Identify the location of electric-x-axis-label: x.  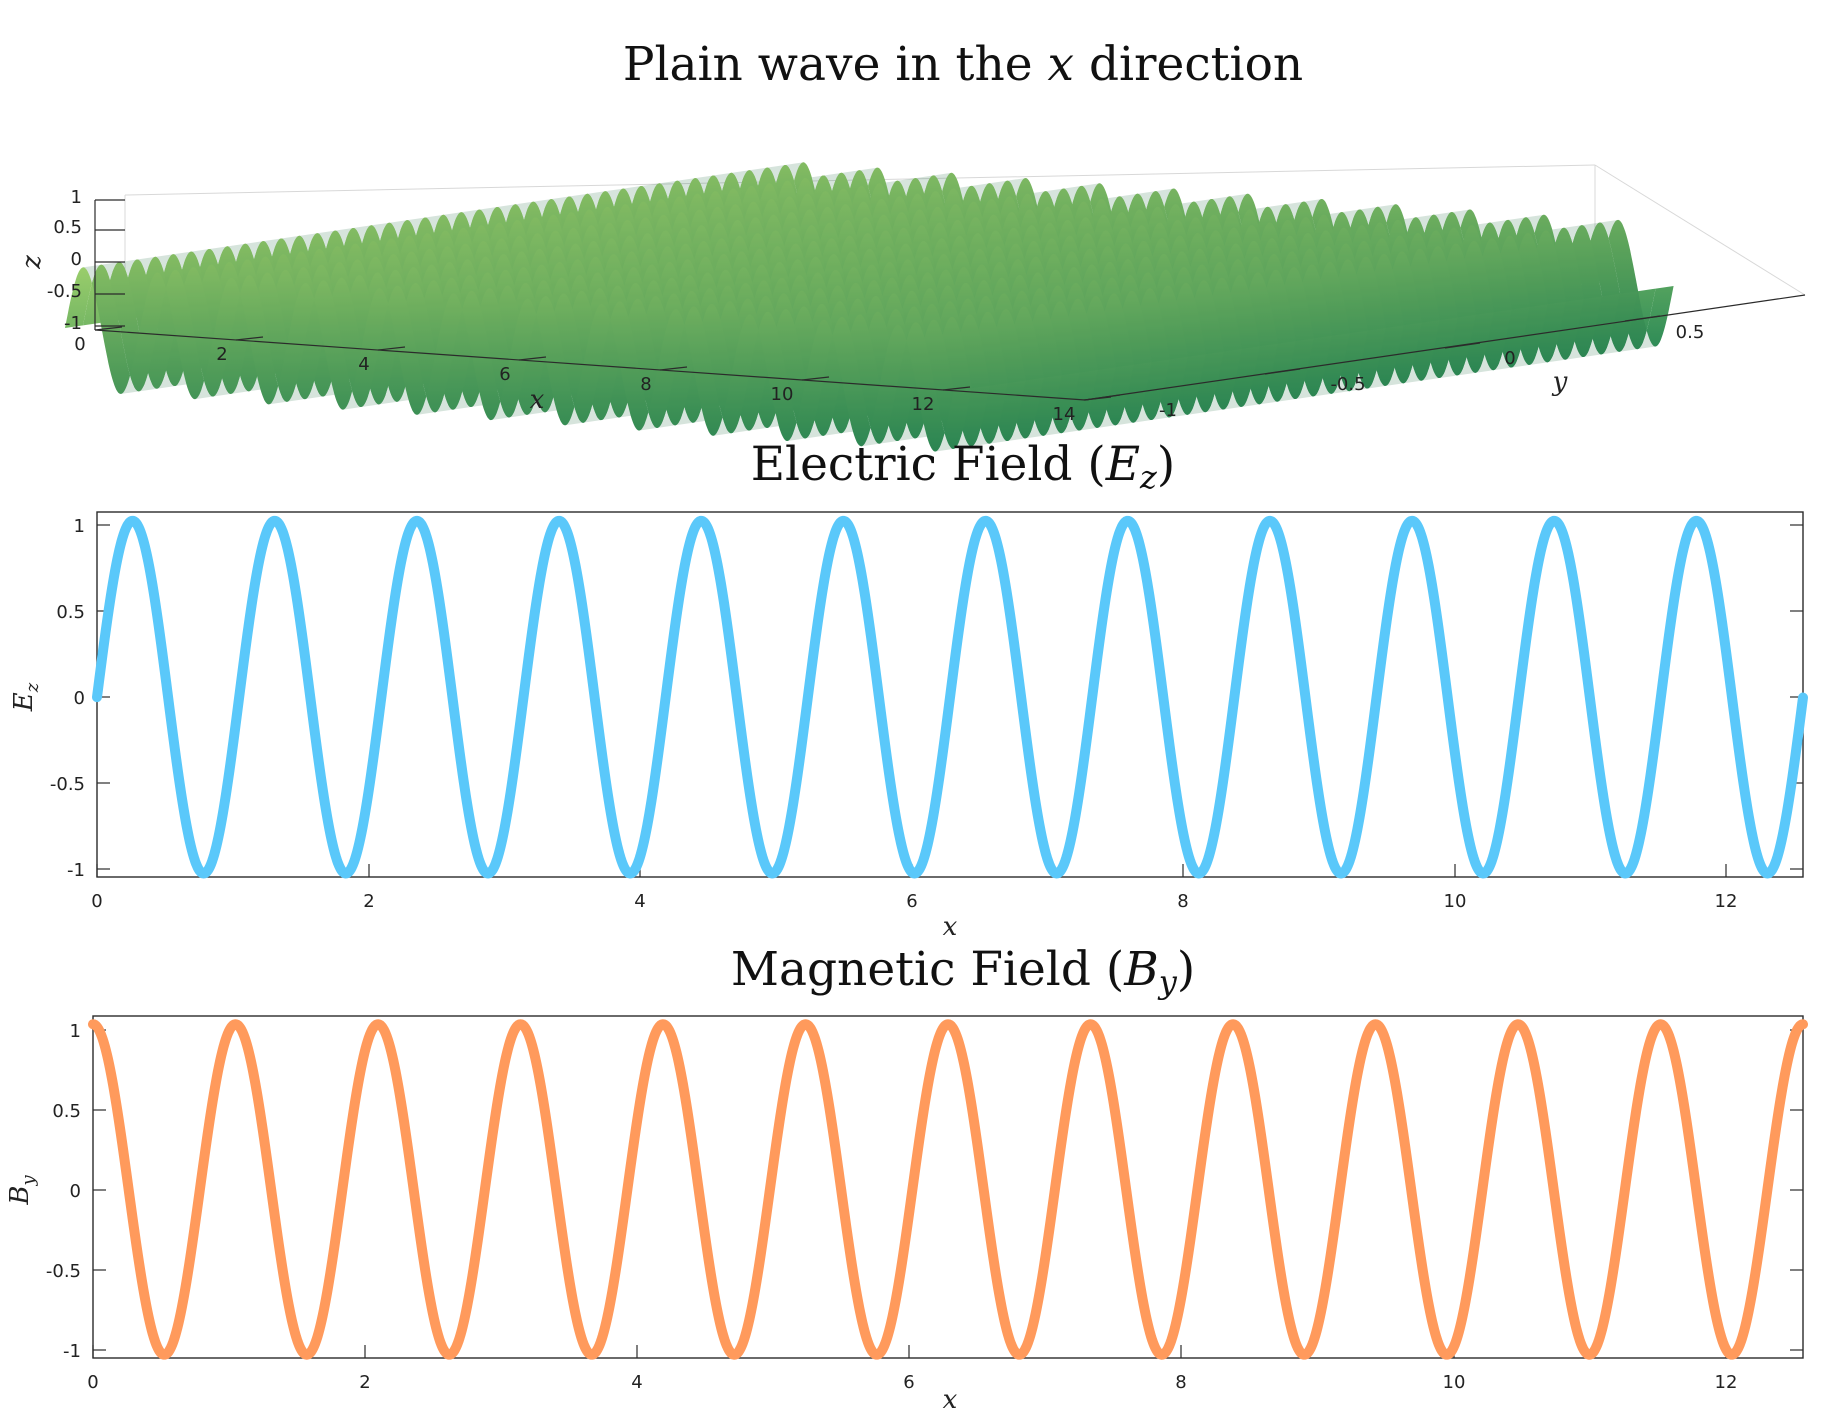
(950, 927).